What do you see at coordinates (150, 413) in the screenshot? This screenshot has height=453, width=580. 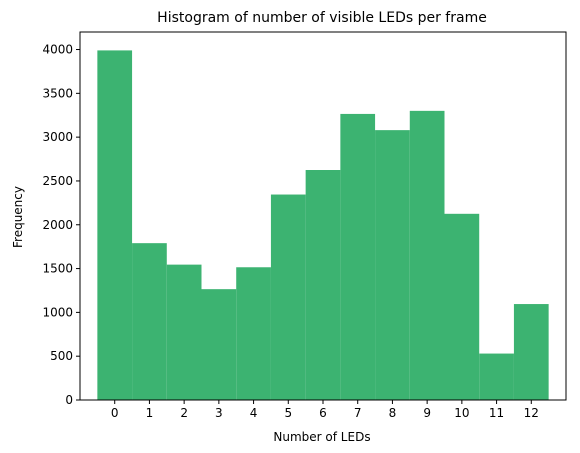 I see `x-tick-label: 1` at bounding box center [150, 413].